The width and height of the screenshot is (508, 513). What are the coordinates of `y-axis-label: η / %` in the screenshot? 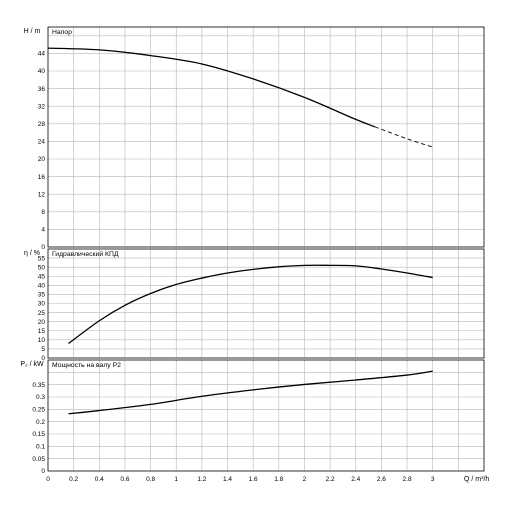 It's located at (32, 253).